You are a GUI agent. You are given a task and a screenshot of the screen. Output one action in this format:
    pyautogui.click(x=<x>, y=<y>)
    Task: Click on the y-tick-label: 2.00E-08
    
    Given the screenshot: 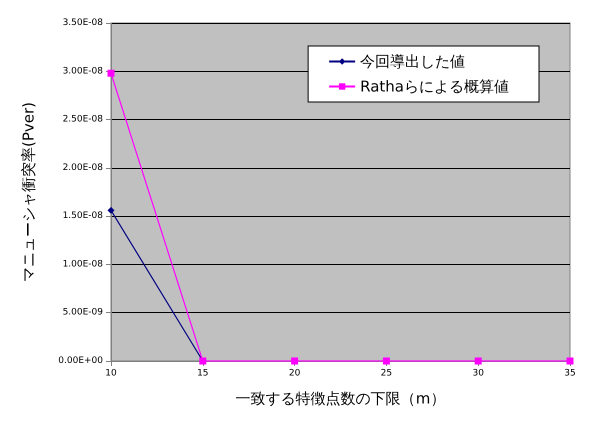 What is the action you would take?
    pyautogui.click(x=83, y=167)
    